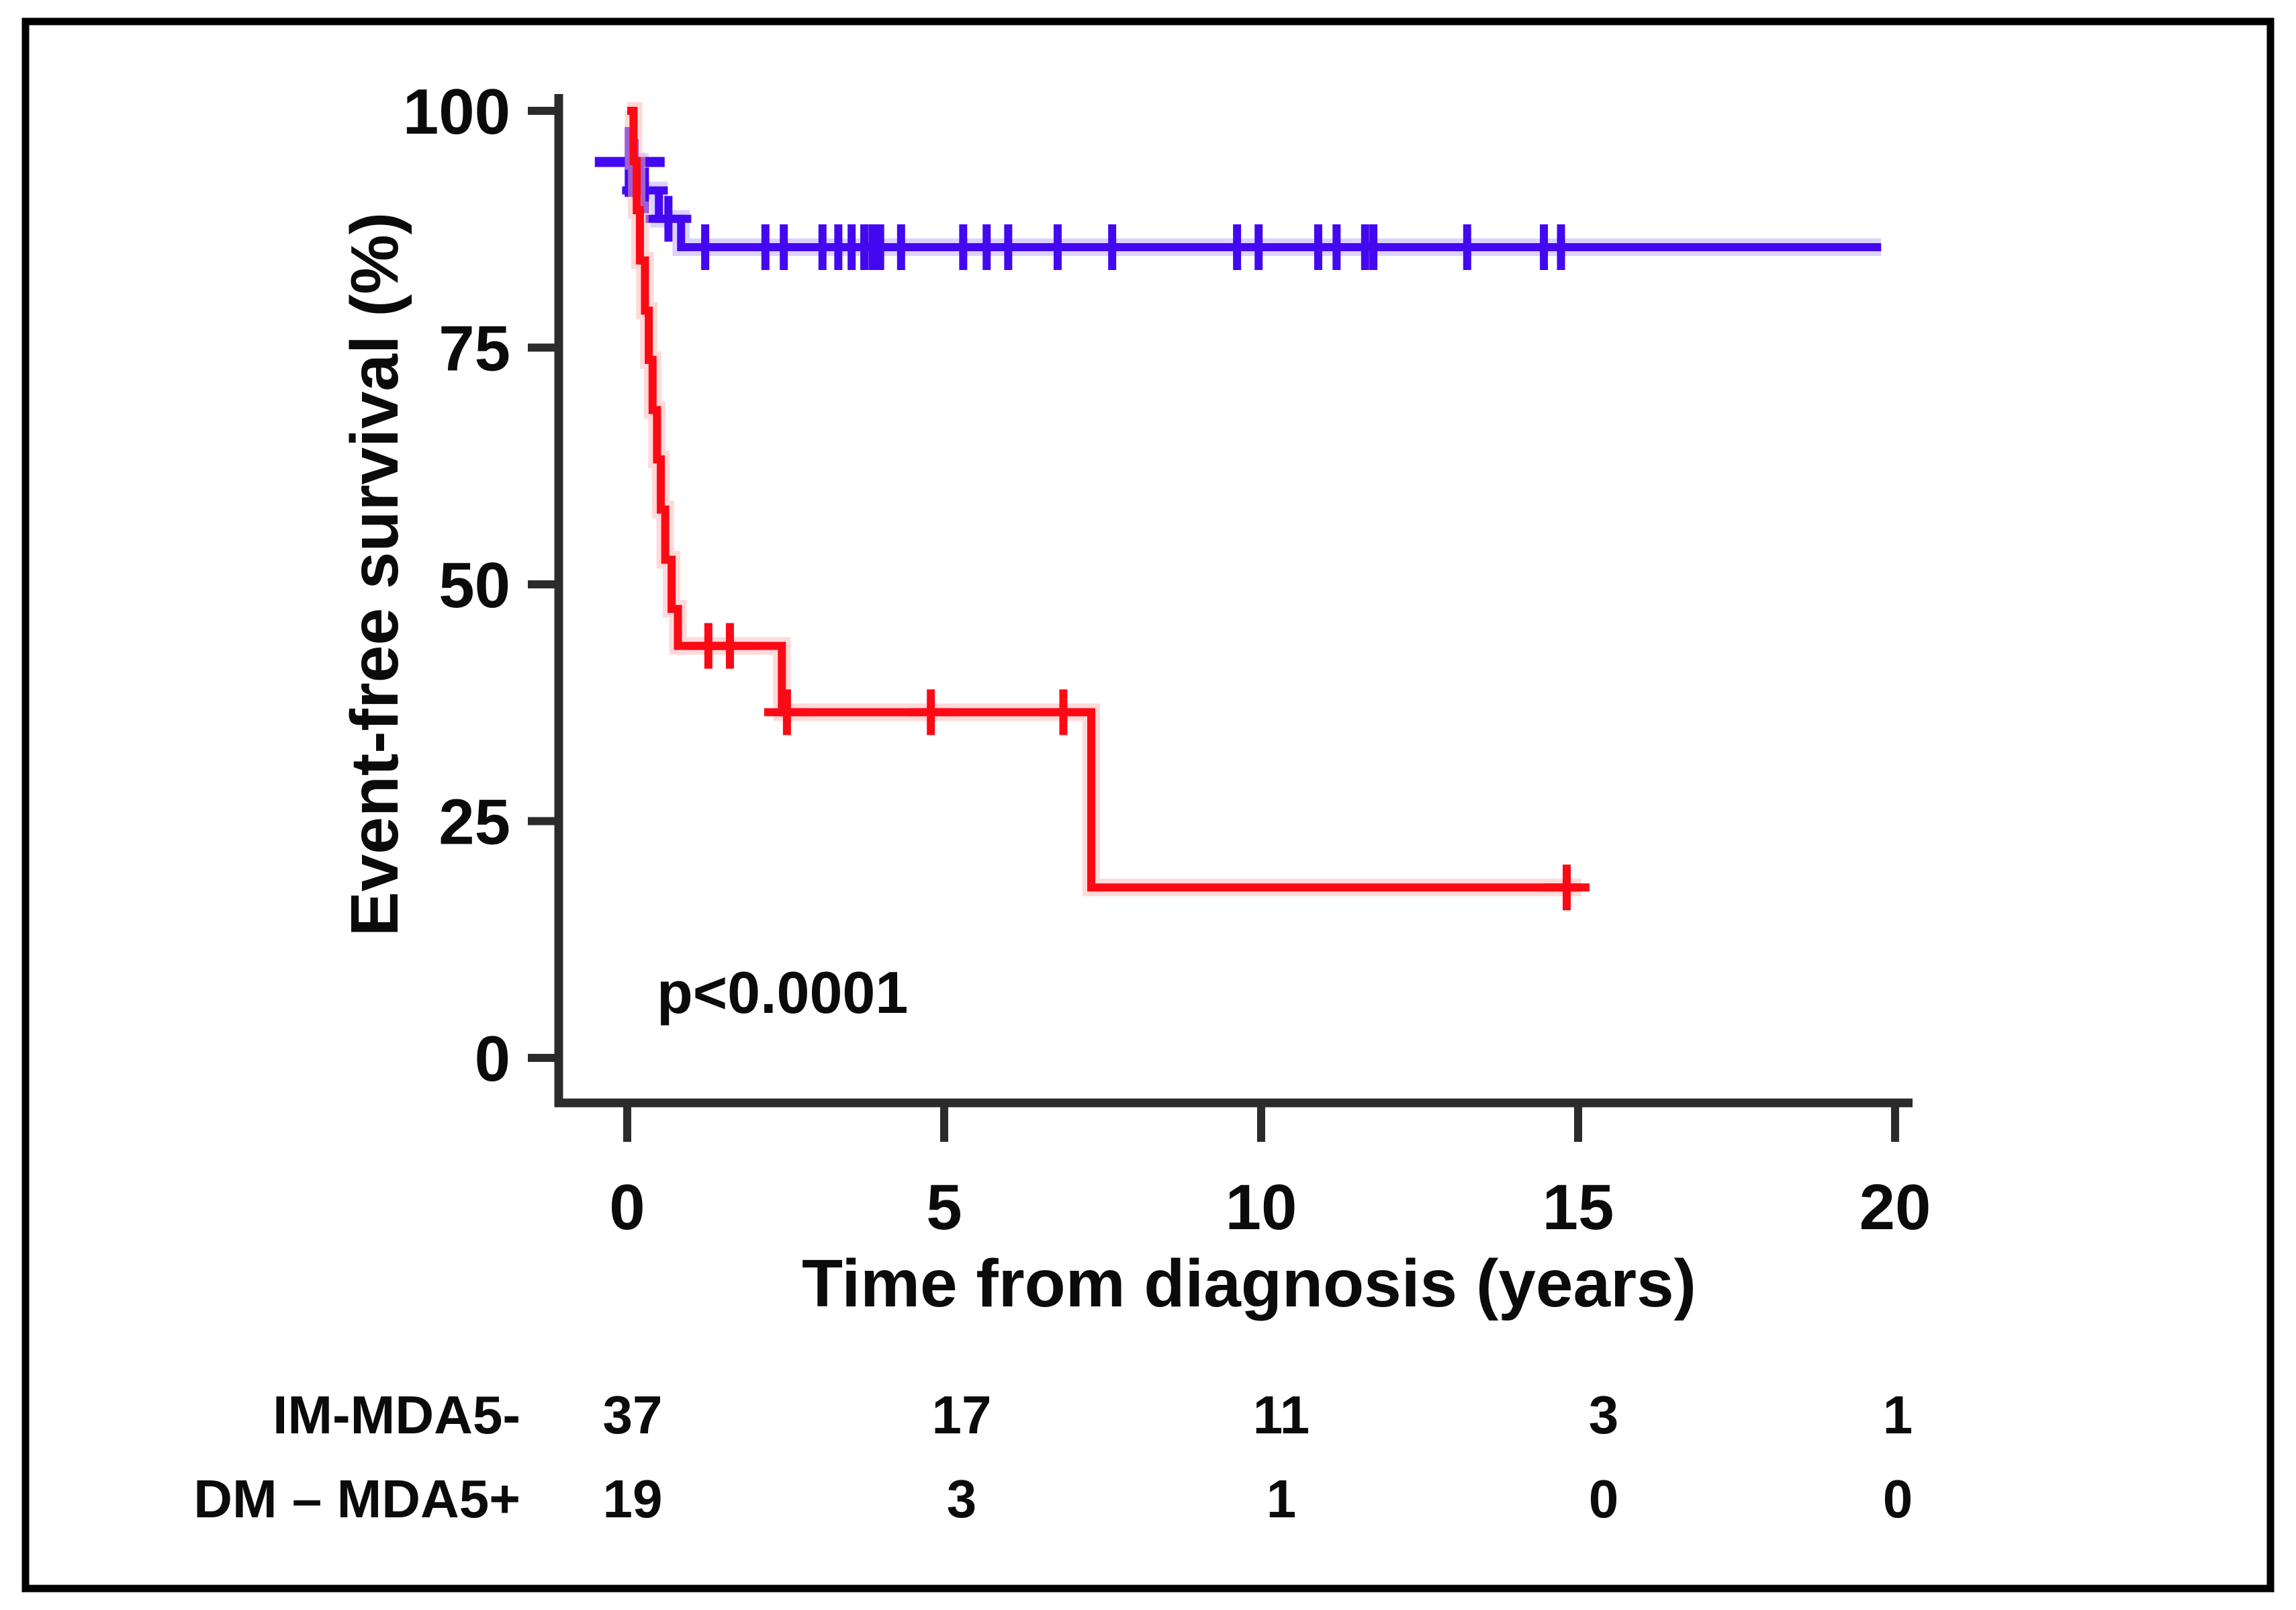  What do you see at coordinates (1895, 1207) in the screenshot?
I see `x-tick-label: 20` at bounding box center [1895, 1207].